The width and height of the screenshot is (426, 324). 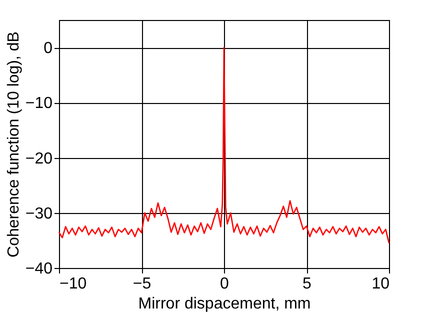 What do you see at coordinates (381, 284) in the screenshot?
I see `x-tick-label: 10` at bounding box center [381, 284].